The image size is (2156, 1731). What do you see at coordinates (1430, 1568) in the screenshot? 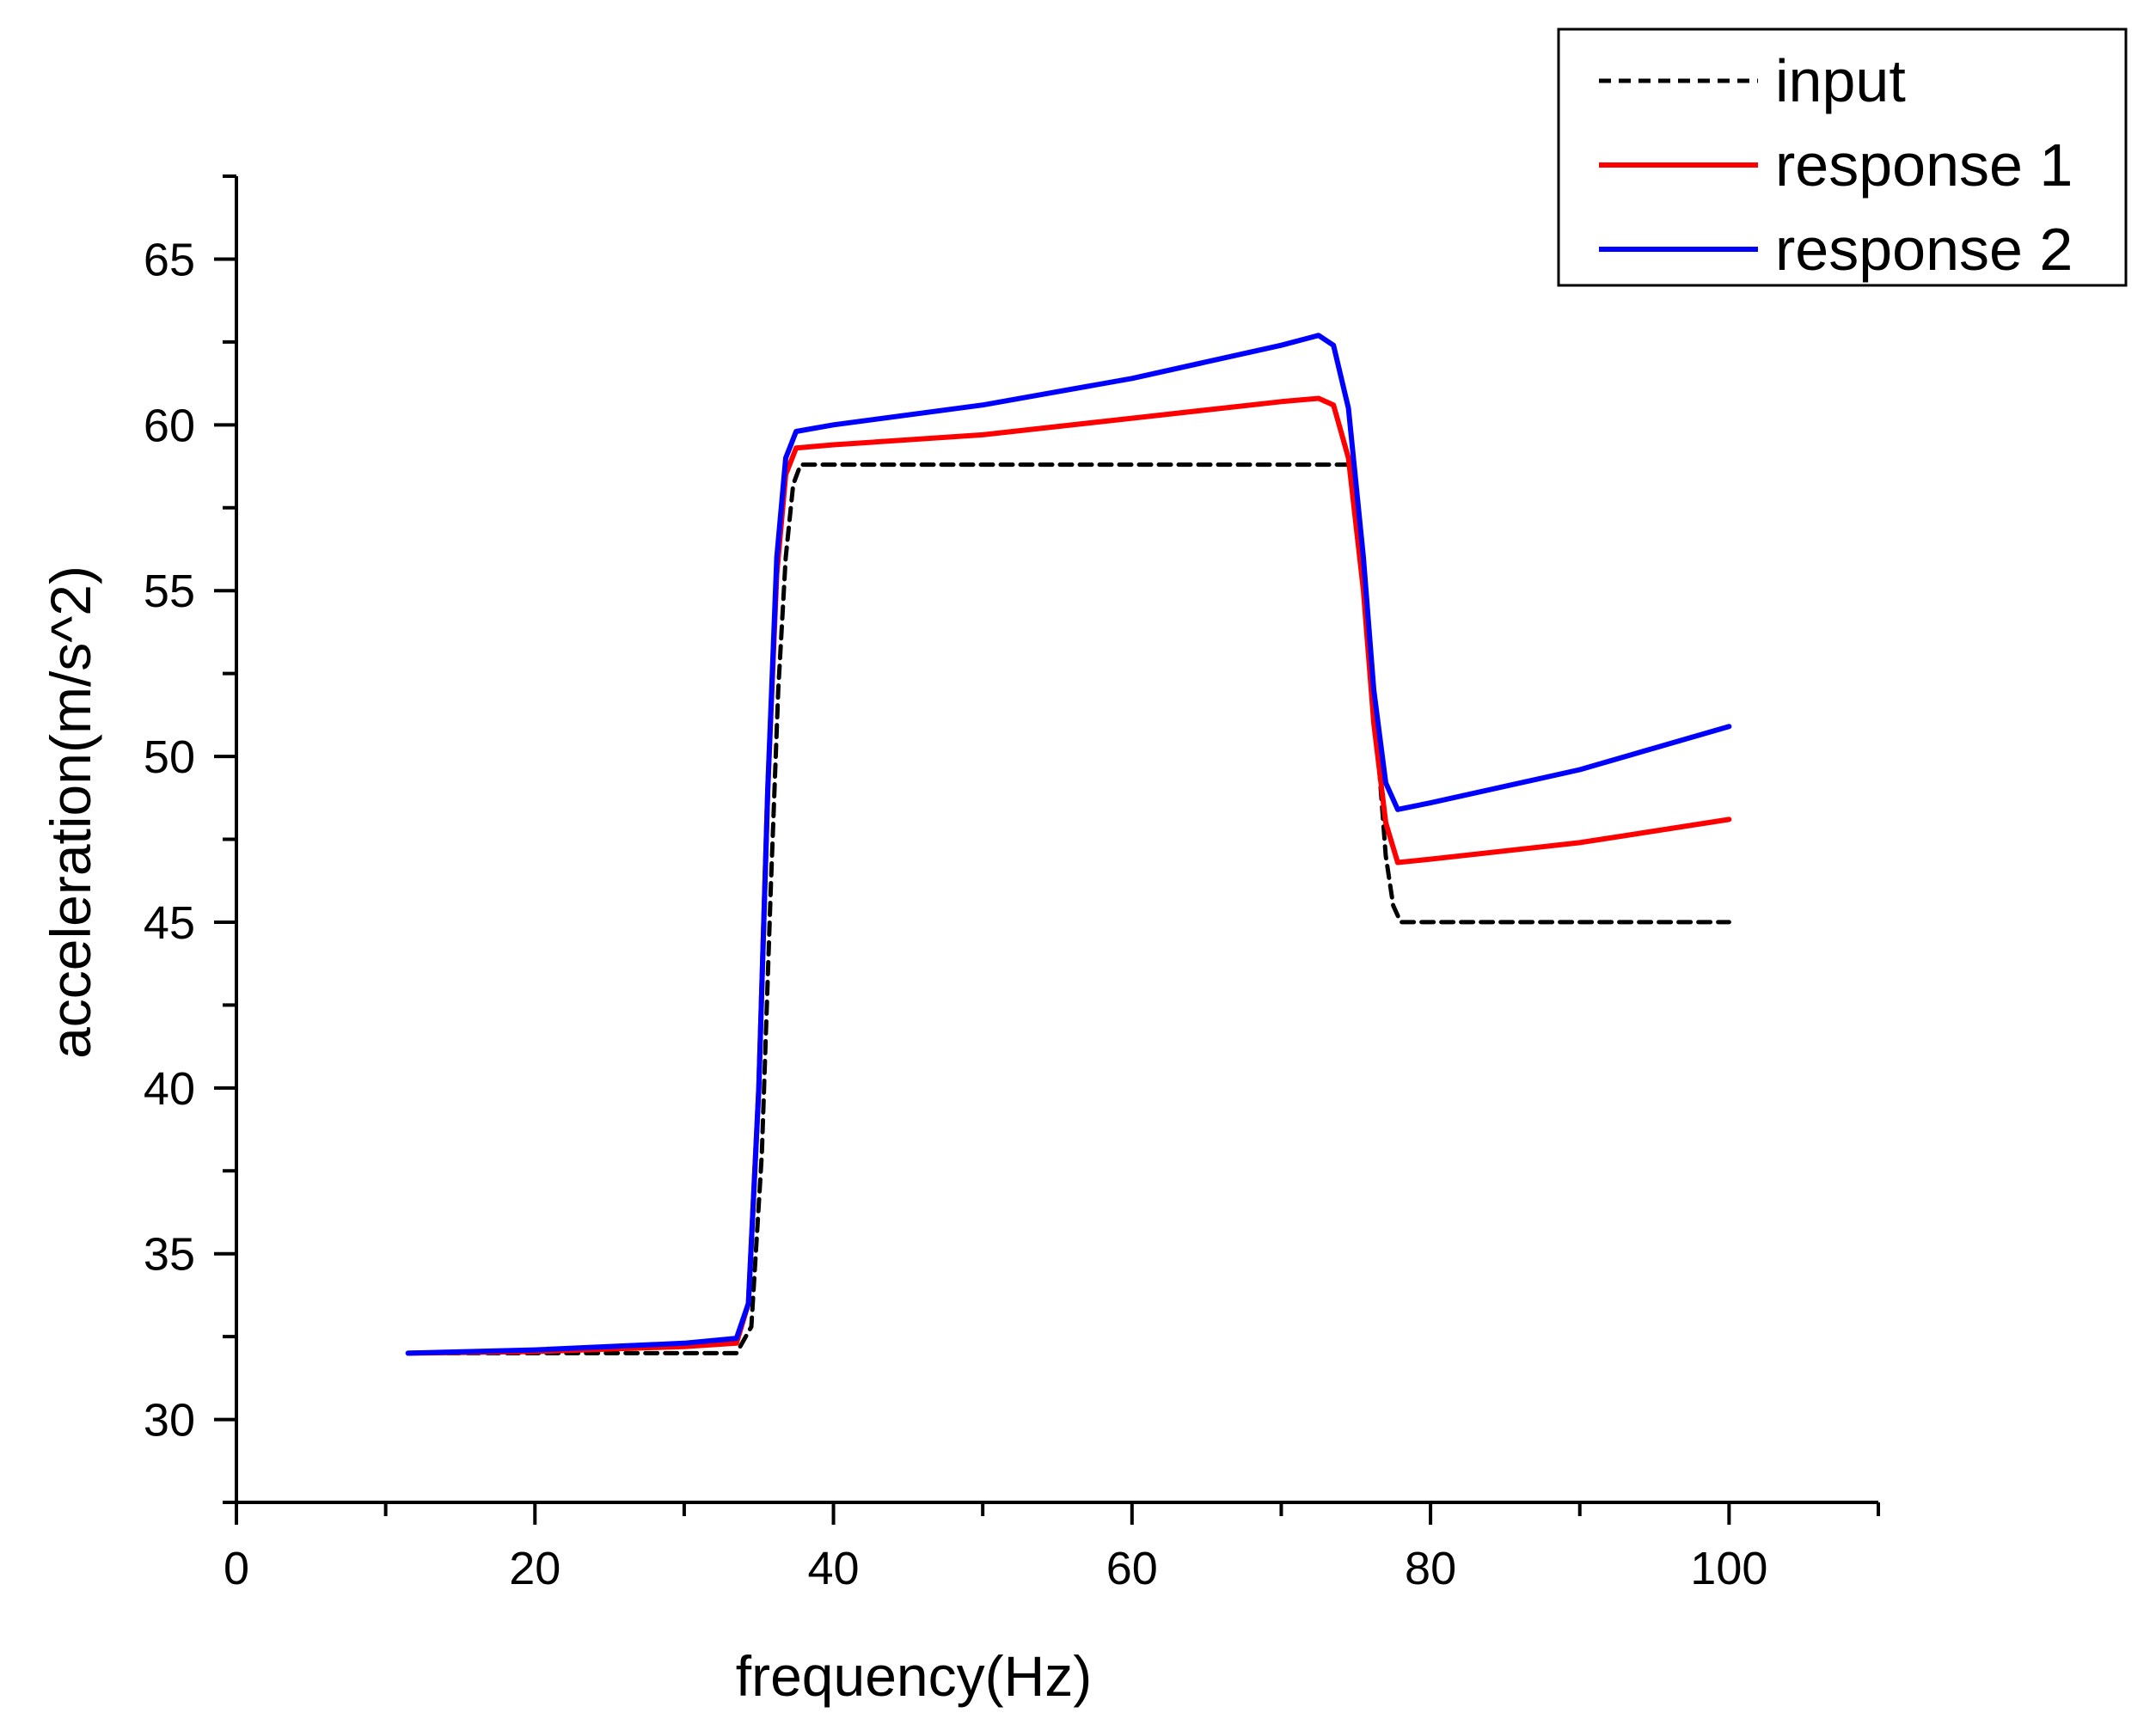
I see `x-tick-label: 80` at bounding box center [1430, 1568].